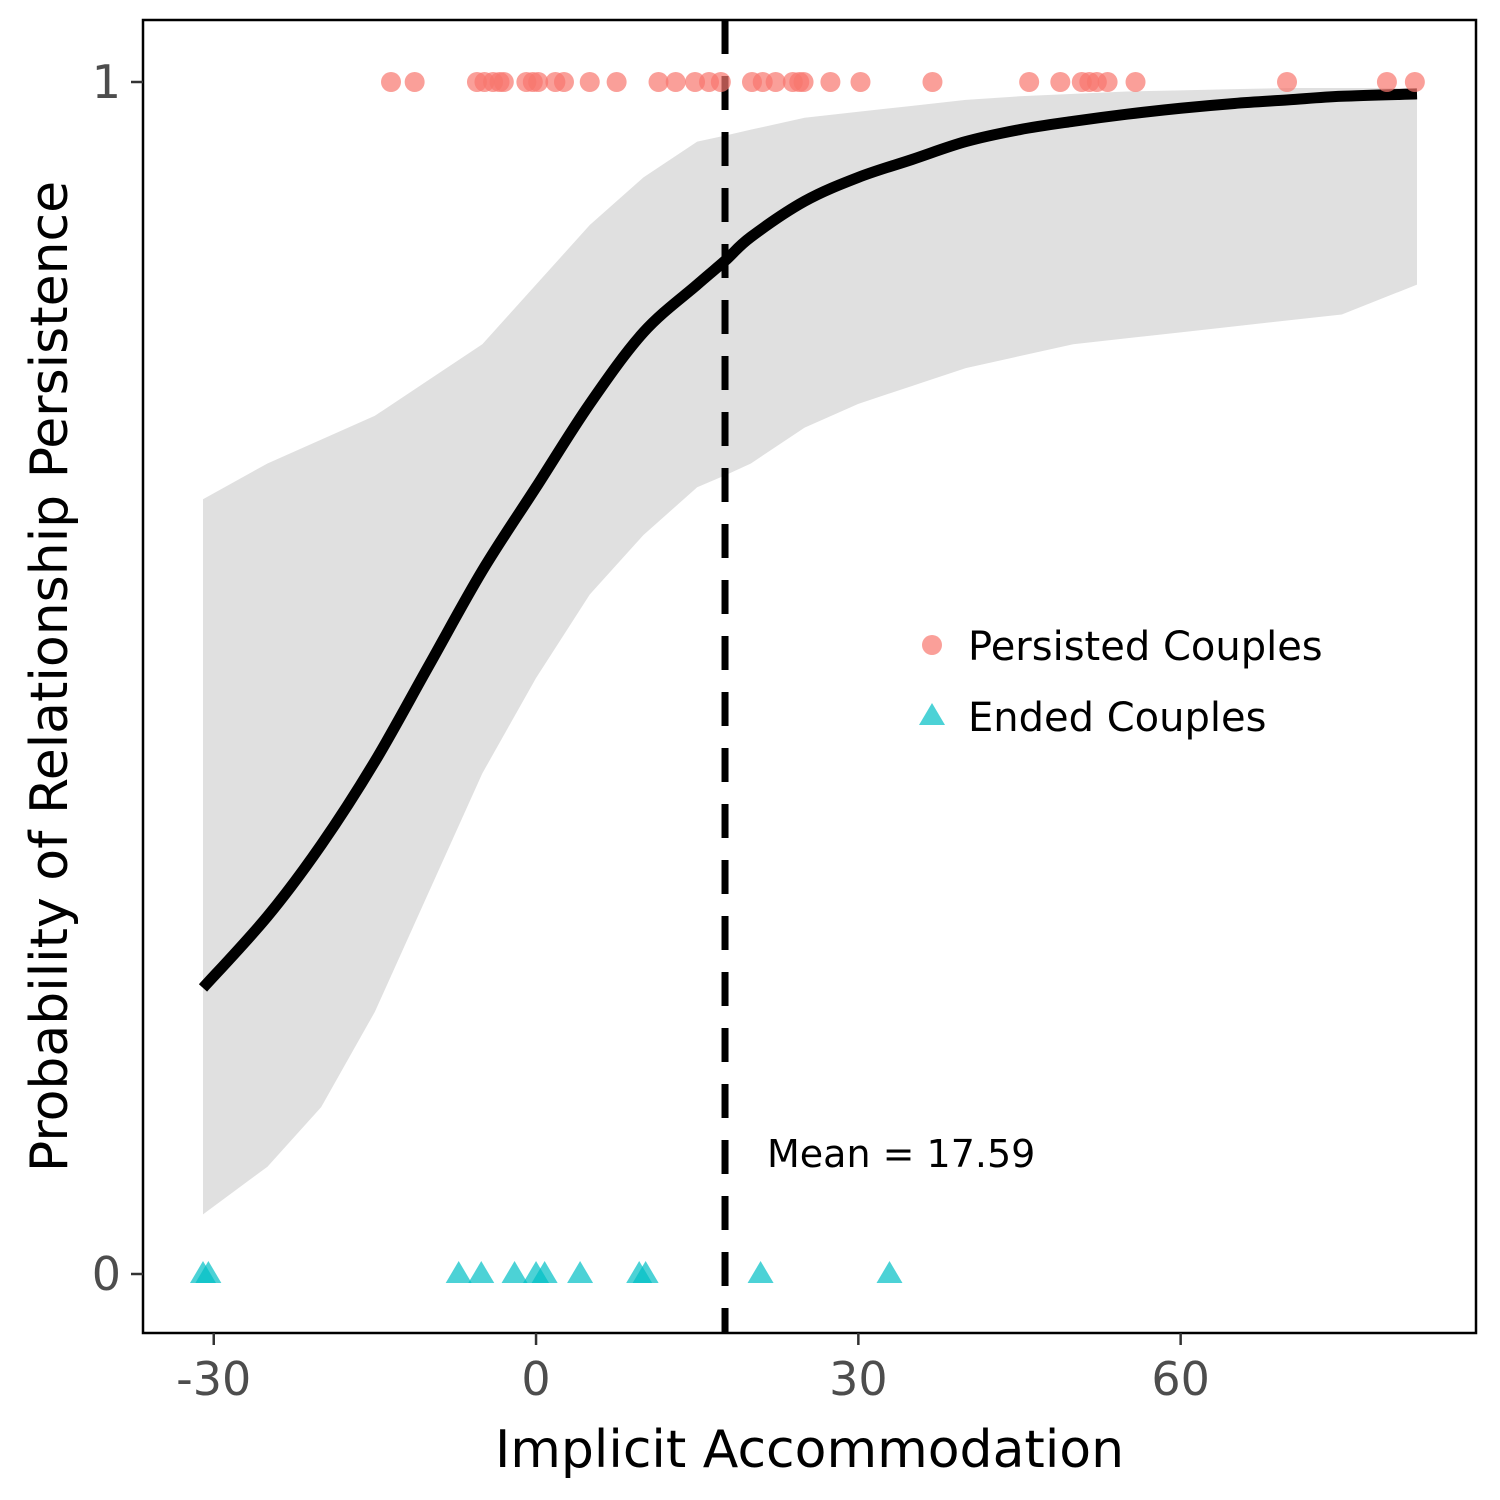 This screenshot has height=1500, width=1500. Describe the element at coordinates (106, 1274) in the screenshot. I see `y-tick-label: 0` at that location.